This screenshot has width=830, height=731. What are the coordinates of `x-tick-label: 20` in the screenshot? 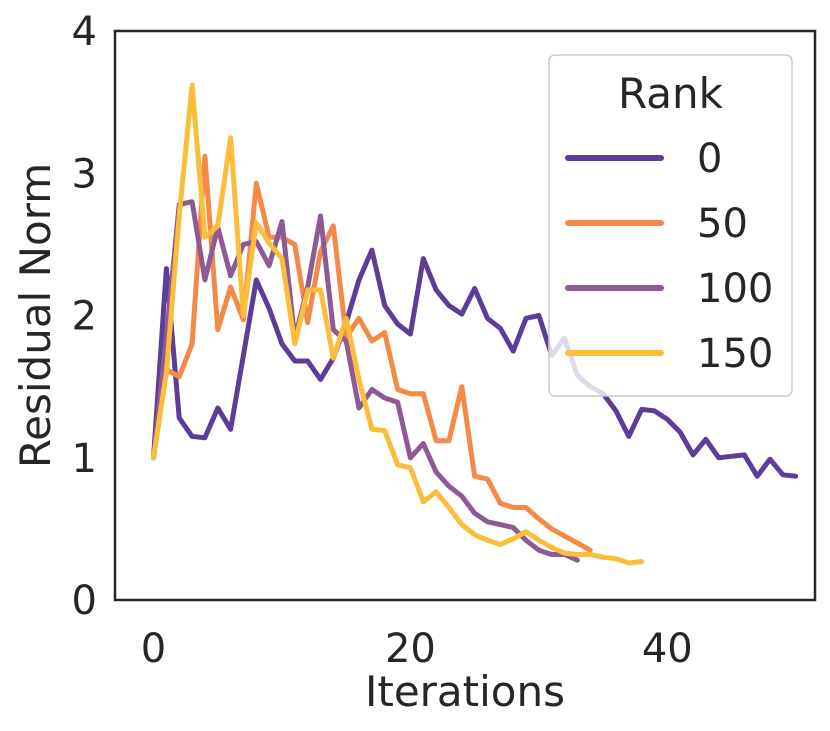 It's located at (410, 649).